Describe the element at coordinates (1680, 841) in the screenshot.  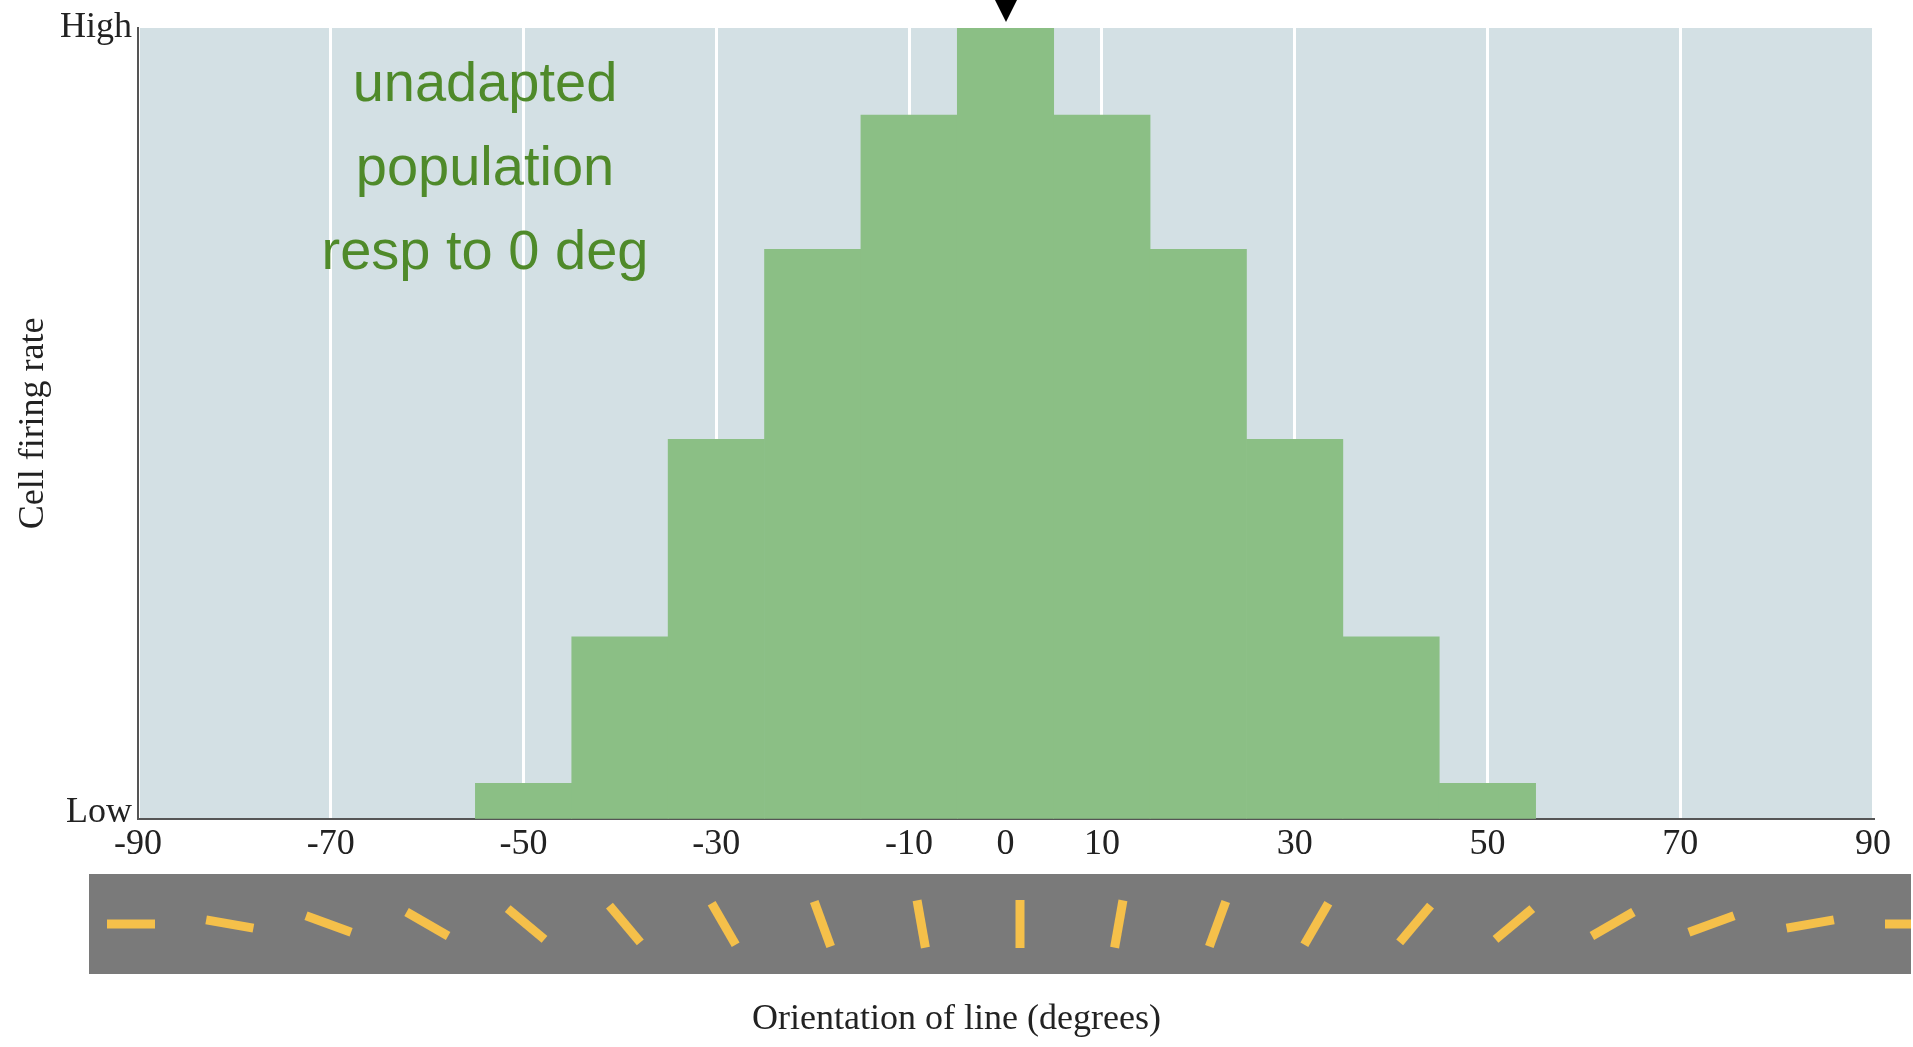
I see `x-tick-label: 70` at that location.